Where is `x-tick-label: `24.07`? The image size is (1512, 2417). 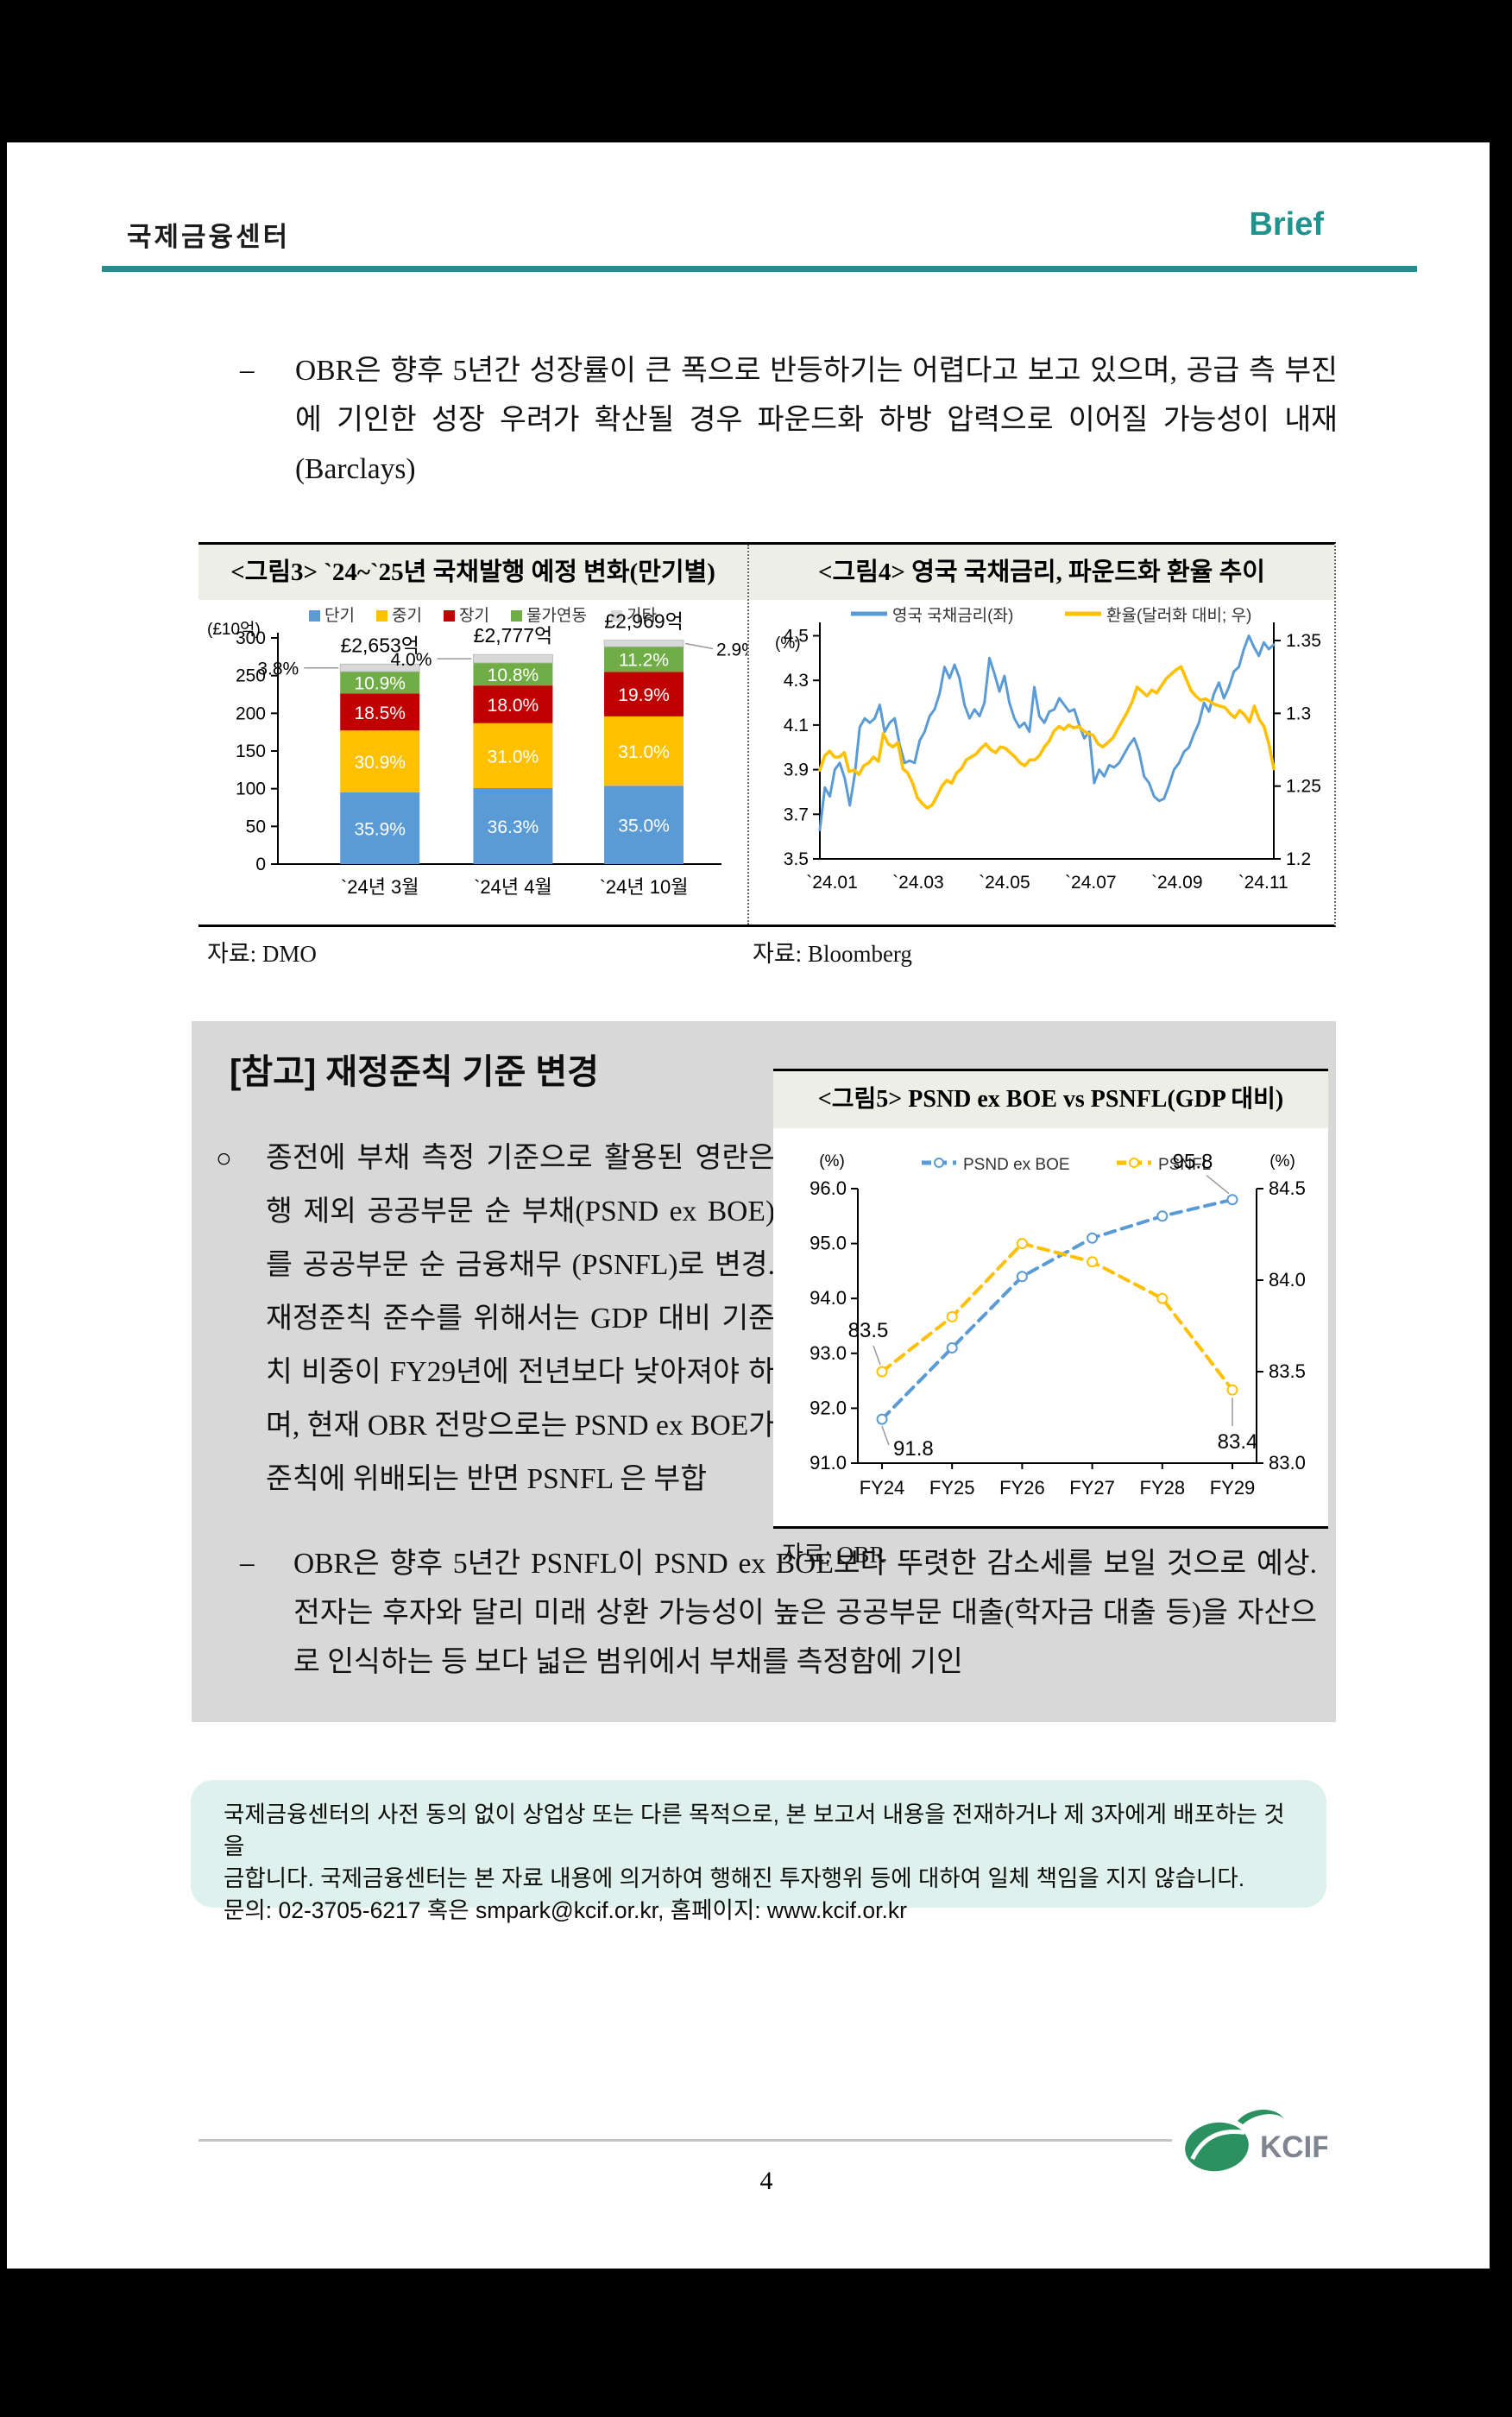 x-tick-label: `24.07 is located at coordinates (1091, 883).